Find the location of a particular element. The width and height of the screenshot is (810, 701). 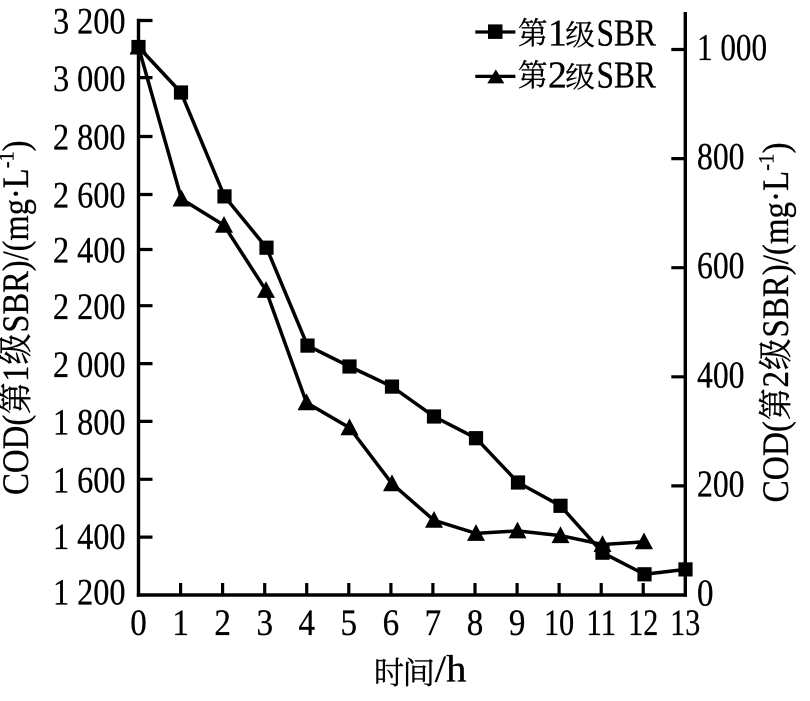

svg-text: 13 is located at coordinates (685, 623).